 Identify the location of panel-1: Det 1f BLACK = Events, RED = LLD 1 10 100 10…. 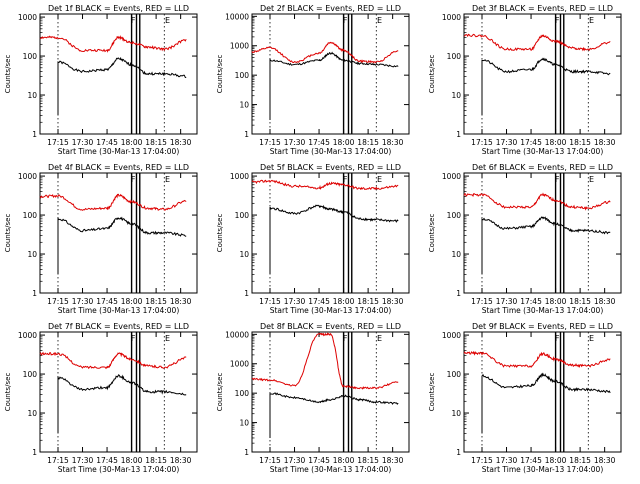
(101, 80).